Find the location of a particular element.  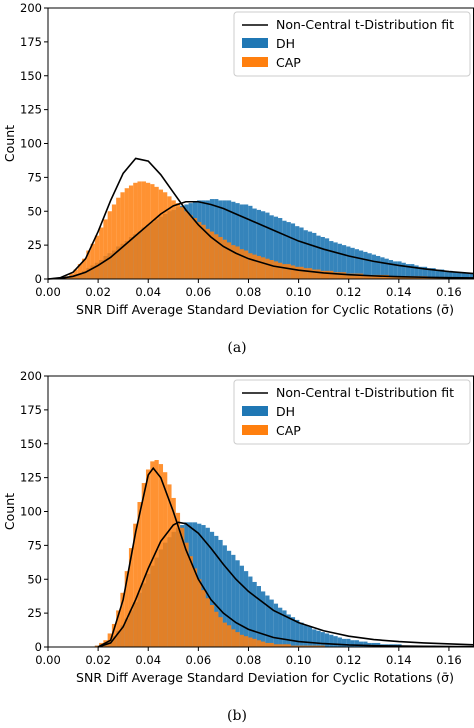

x-tick-label-6: 0.12 is located at coordinates (349, 660).